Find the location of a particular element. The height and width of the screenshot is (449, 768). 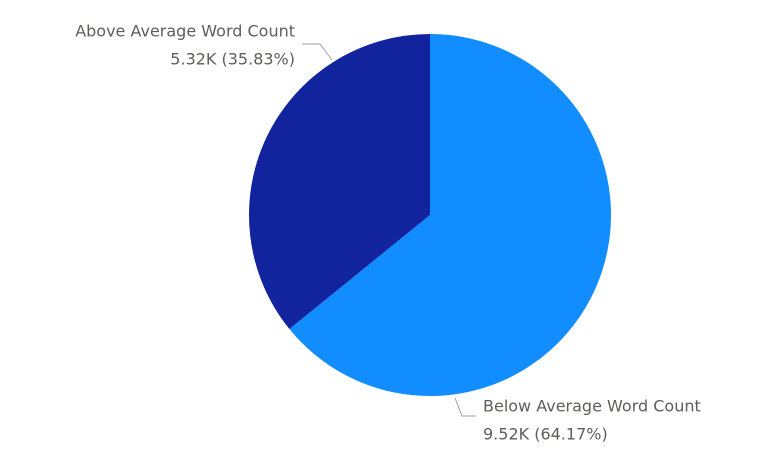

slice-label: Below Average Word Count is located at coordinates (592, 406).